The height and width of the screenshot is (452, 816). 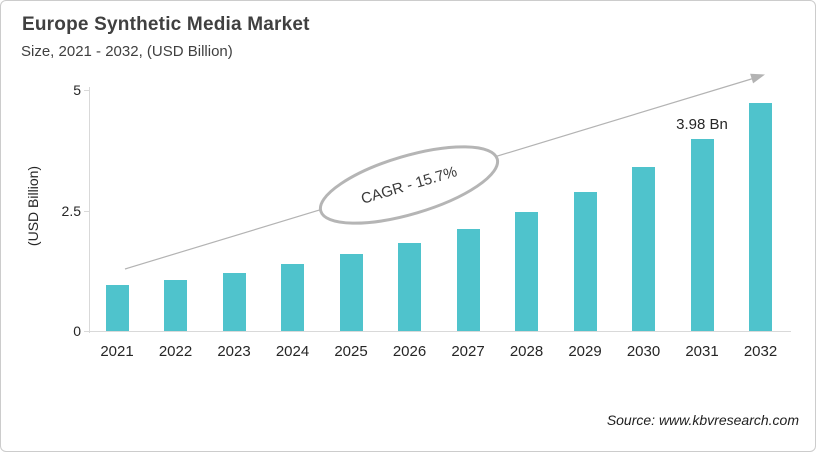 What do you see at coordinates (643, 249) in the screenshot?
I see `bar-2030` at bounding box center [643, 249].